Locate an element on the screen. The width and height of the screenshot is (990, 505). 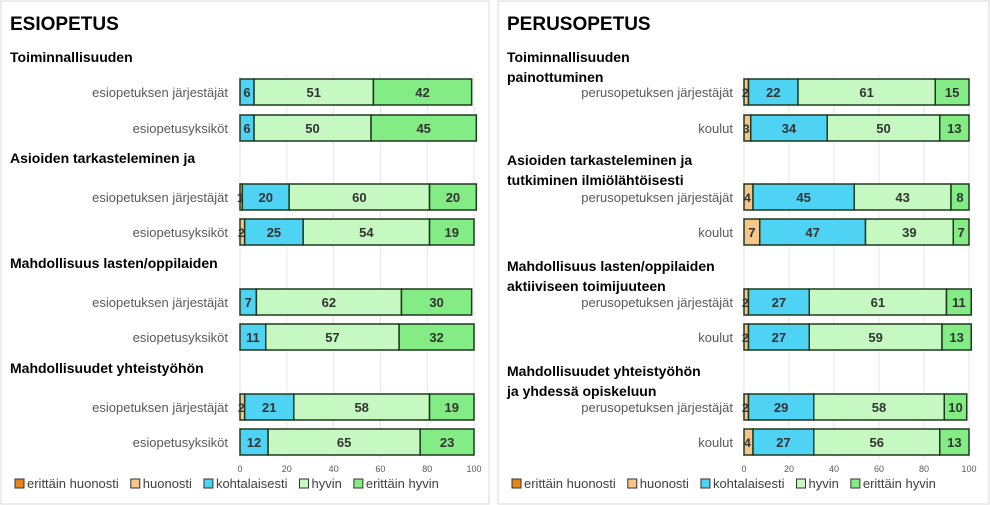
data-label: 32 is located at coordinates (436, 337).